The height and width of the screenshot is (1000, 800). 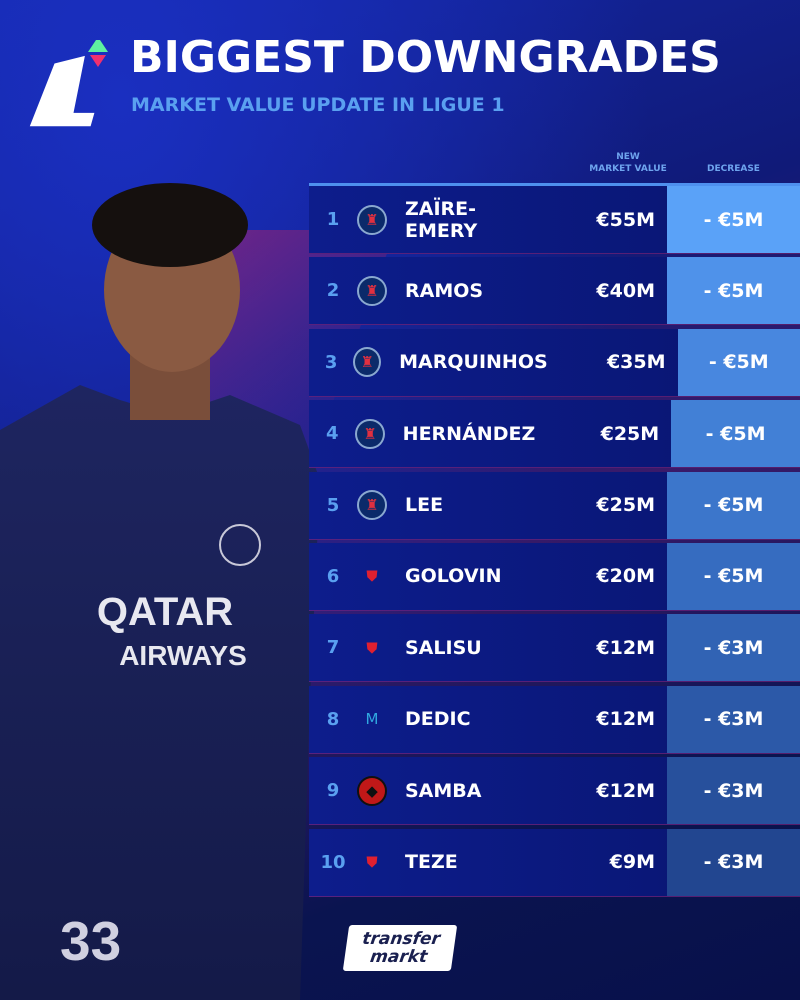 What do you see at coordinates (443, 790) in the screenshot?
I see `player-name: SAMBA` at bounding box center [443, 790].